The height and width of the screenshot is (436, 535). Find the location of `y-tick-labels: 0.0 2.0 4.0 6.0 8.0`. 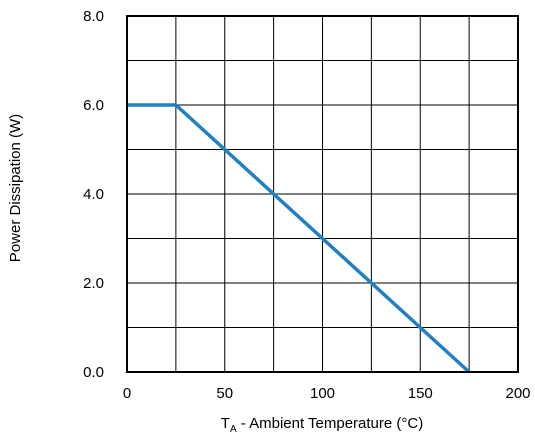

y-tick-labels: 0.0 2.0 4.0 6.0 8.0 is located at coordinates (93, 194).